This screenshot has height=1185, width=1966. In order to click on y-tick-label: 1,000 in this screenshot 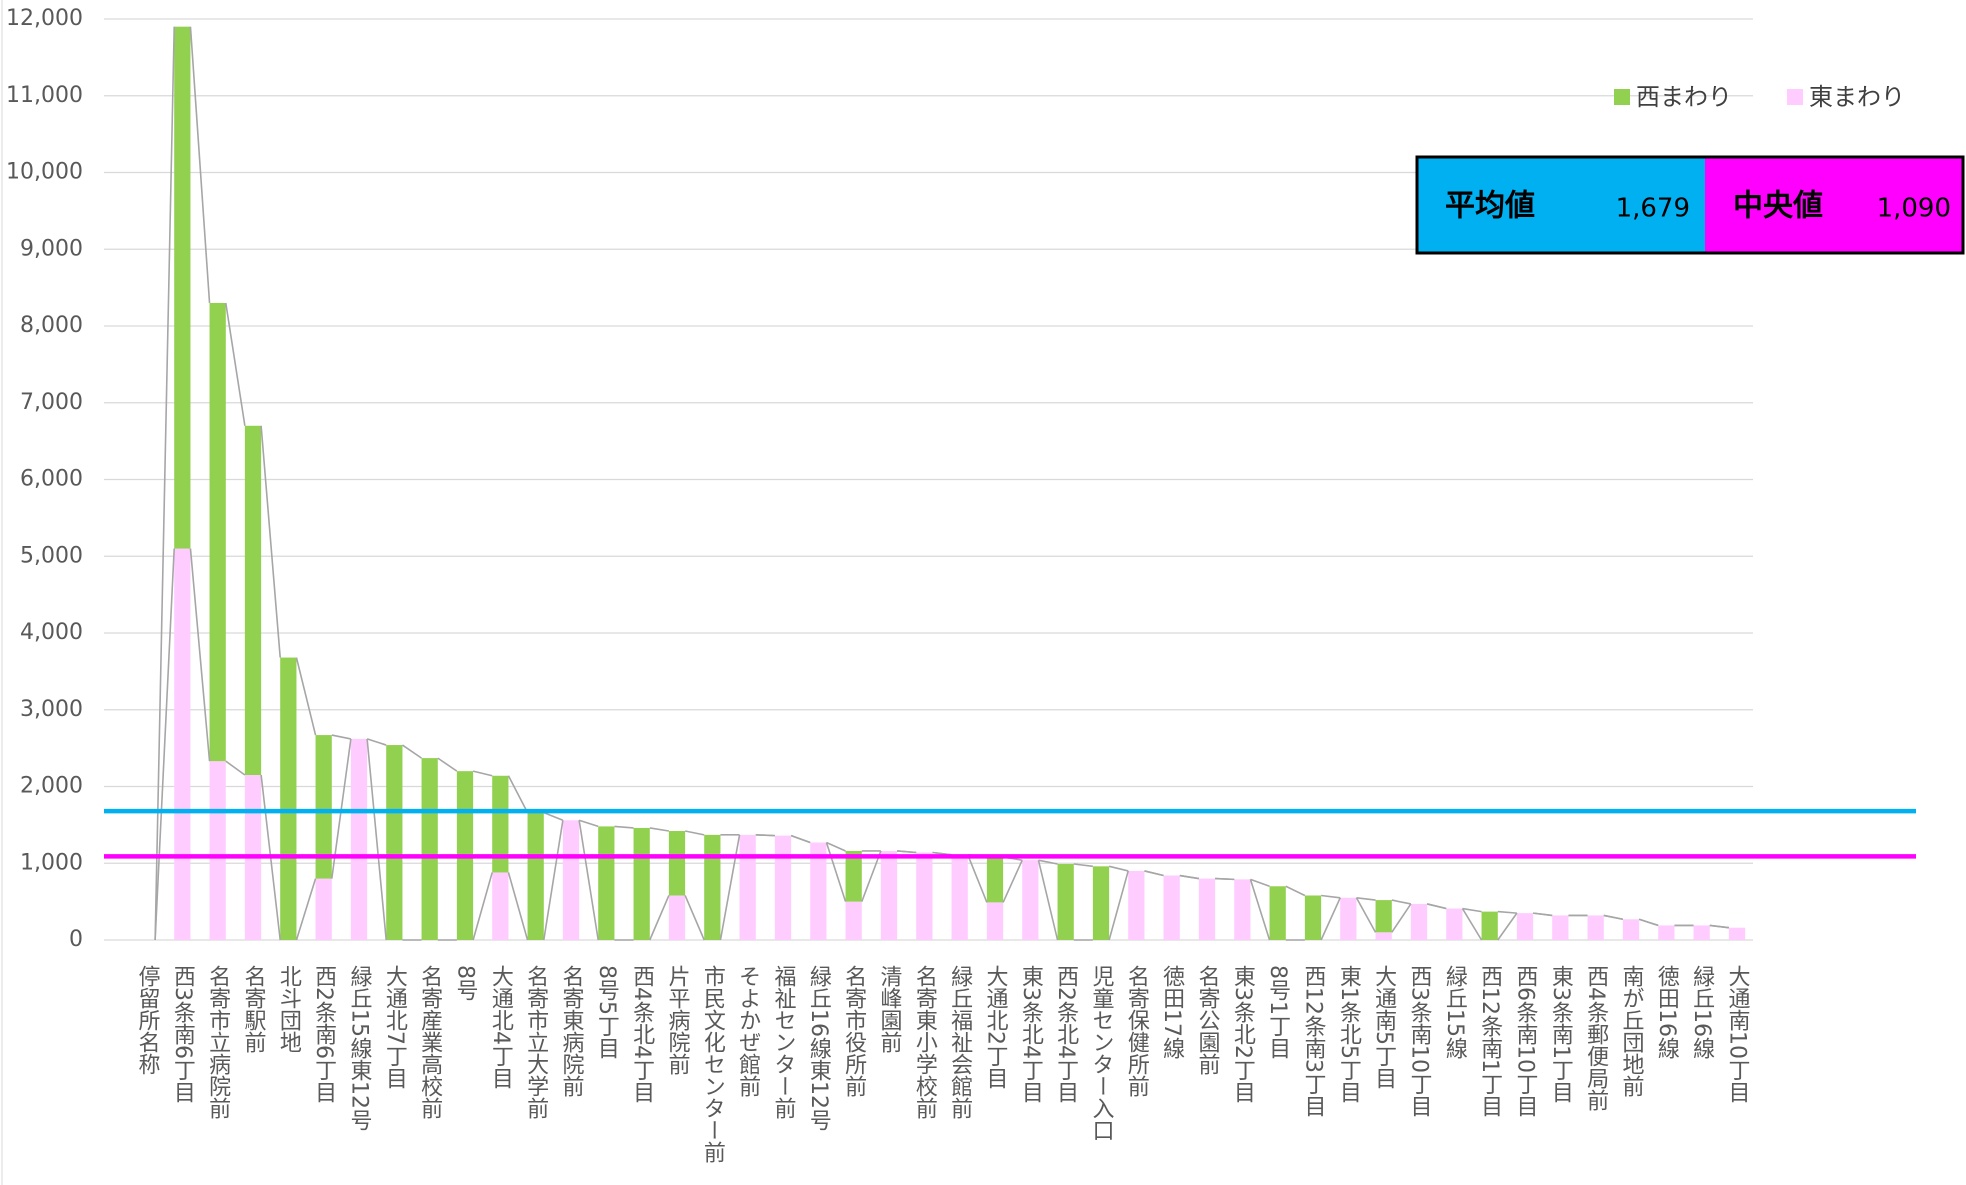, I will do `click(51, 862)`.